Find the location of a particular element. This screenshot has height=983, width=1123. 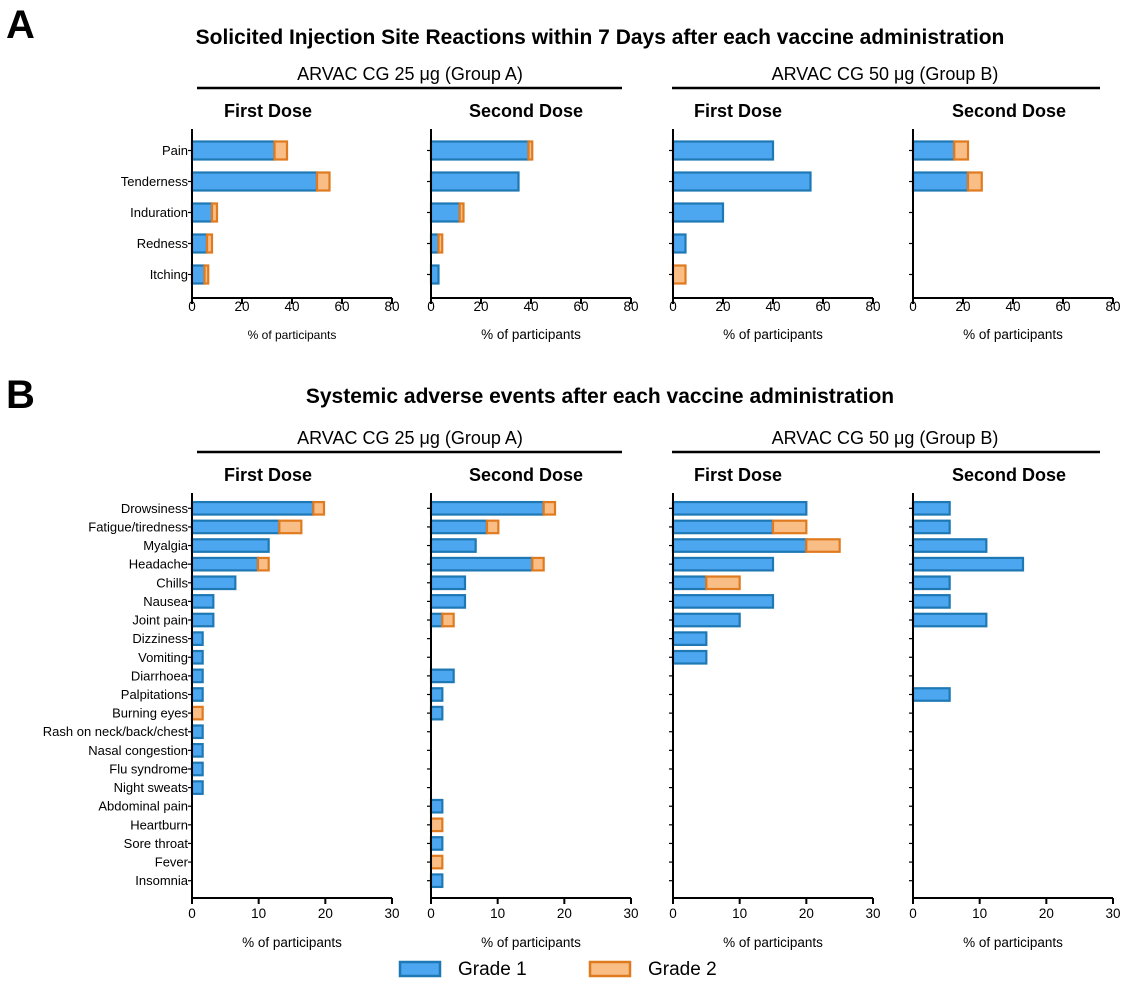

category-label: Burning eyes is located at coordinates (150, 713).